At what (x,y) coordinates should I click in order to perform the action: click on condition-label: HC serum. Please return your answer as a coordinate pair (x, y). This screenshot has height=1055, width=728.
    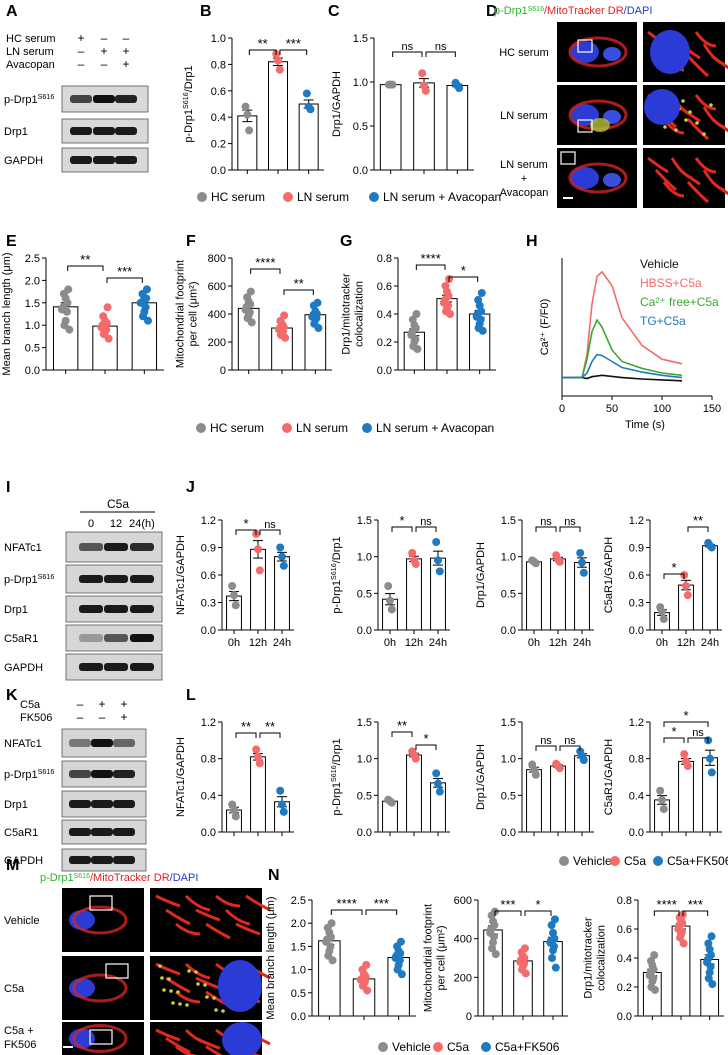
    Looking at the image, I should click on (31, 39).